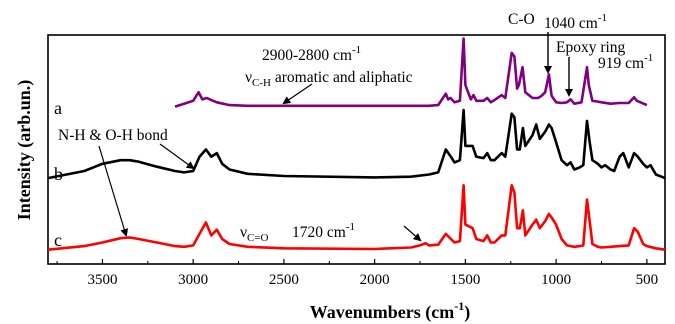 The image size is (675, 324). I want to click on annotation-nu-co: νC=O, so click(254, 234).